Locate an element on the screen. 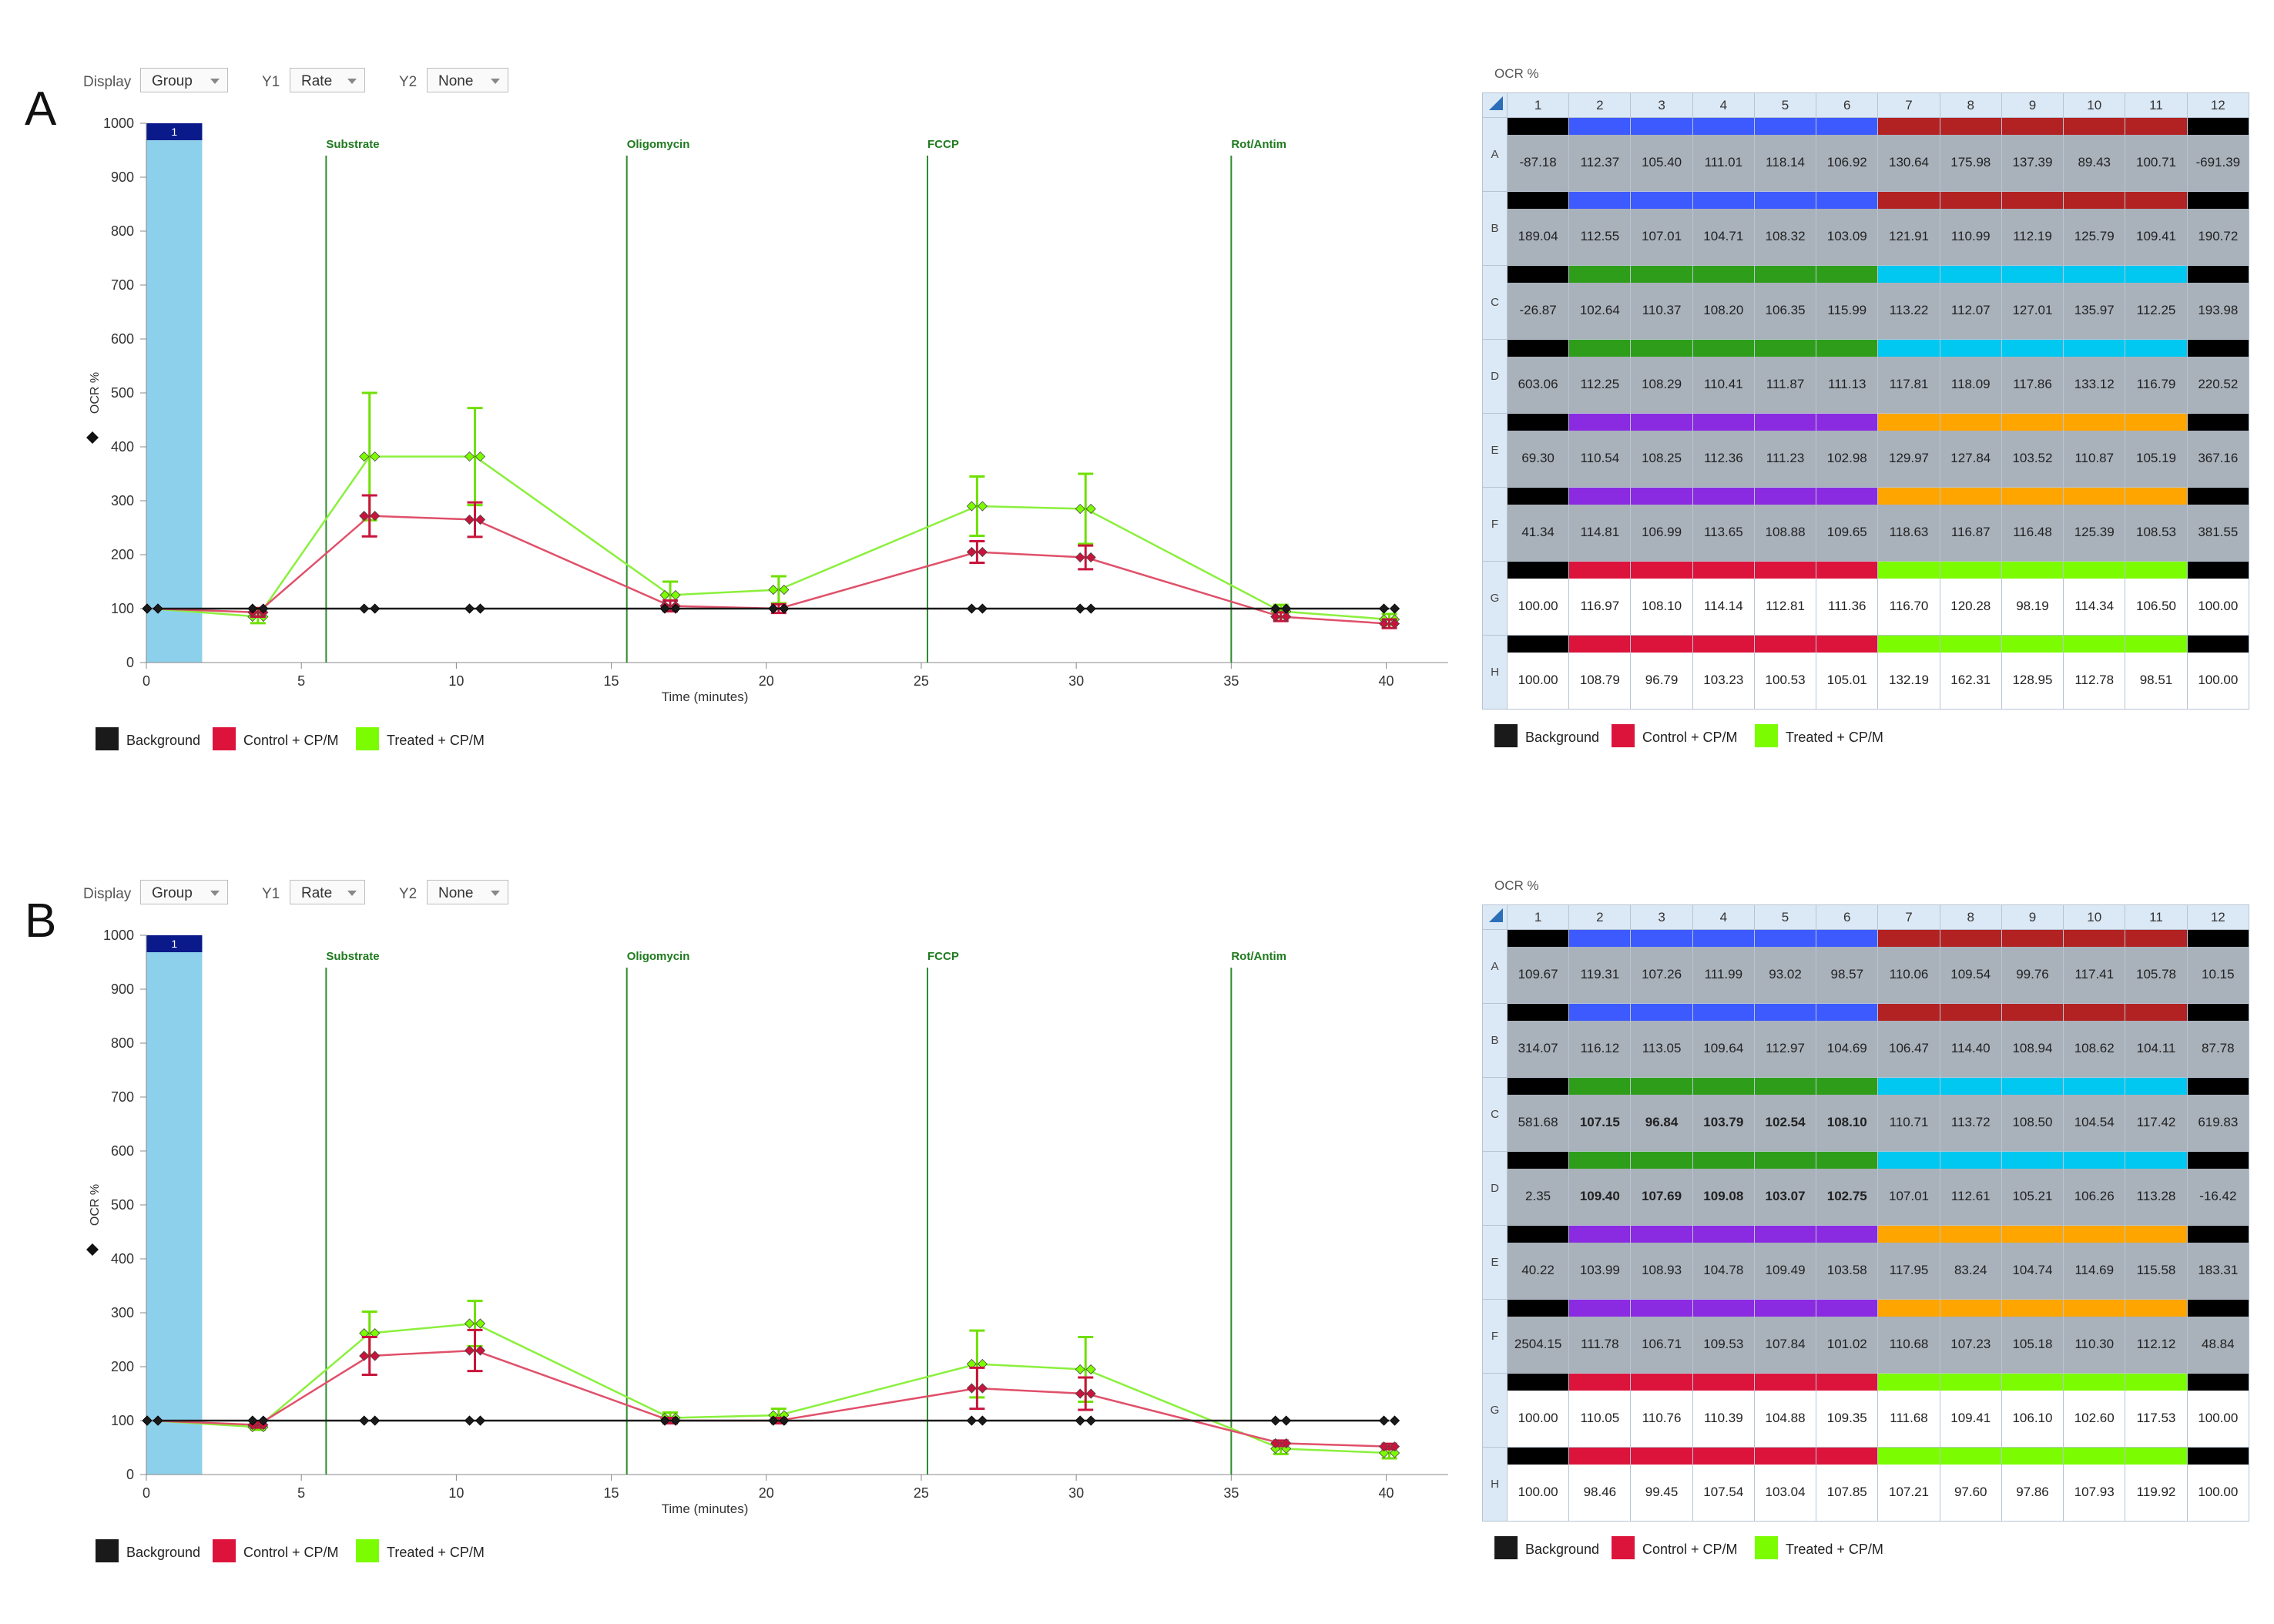  plate-well: 183.31 is located at coordinates (2218, 1262).